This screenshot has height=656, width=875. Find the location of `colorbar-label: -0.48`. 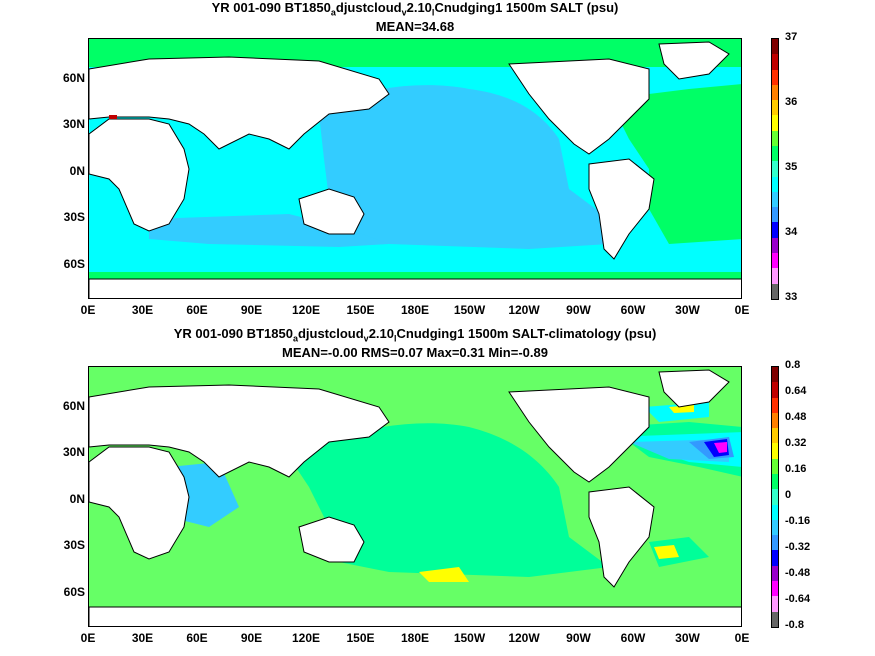

colorbar-label: -0.48 is located at coordinates (798, 573).